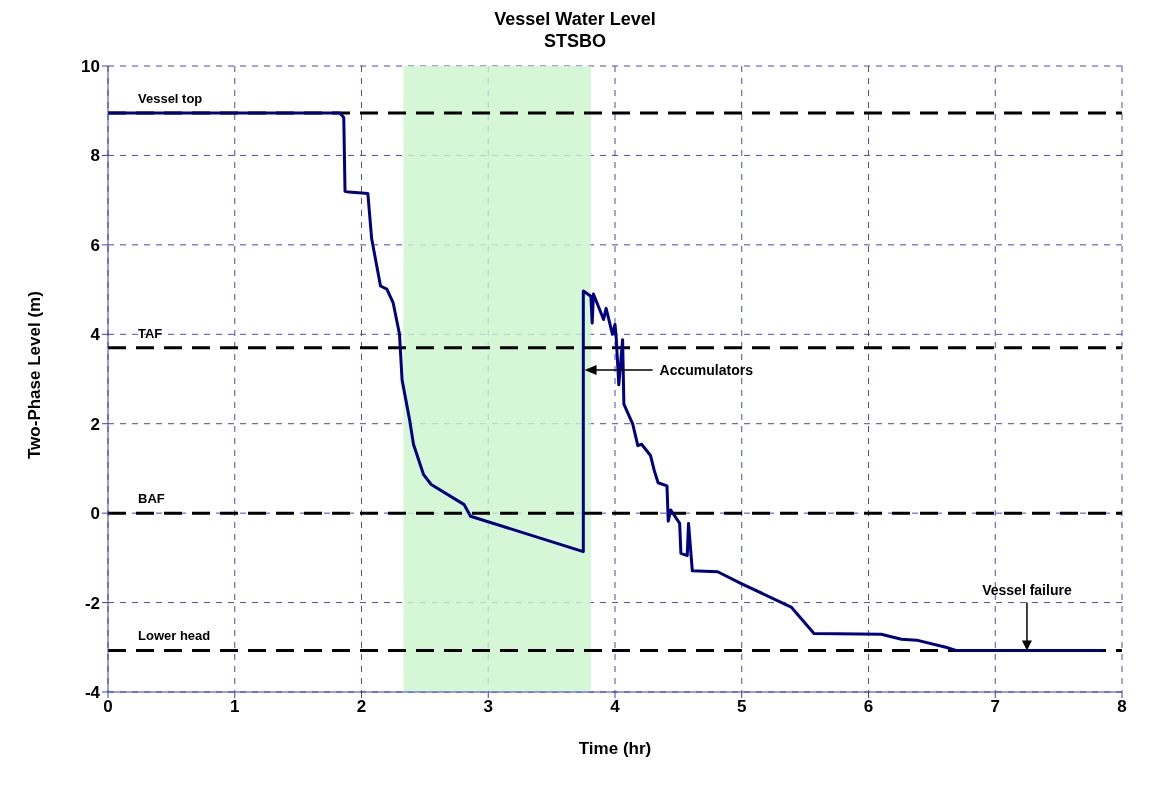 The height and width of the screenshot is (798, 1150). What do you see at coordinates (90, 67) in the screenshot?
I see `y-tick-label: 10` at bounding box center [90, 67].